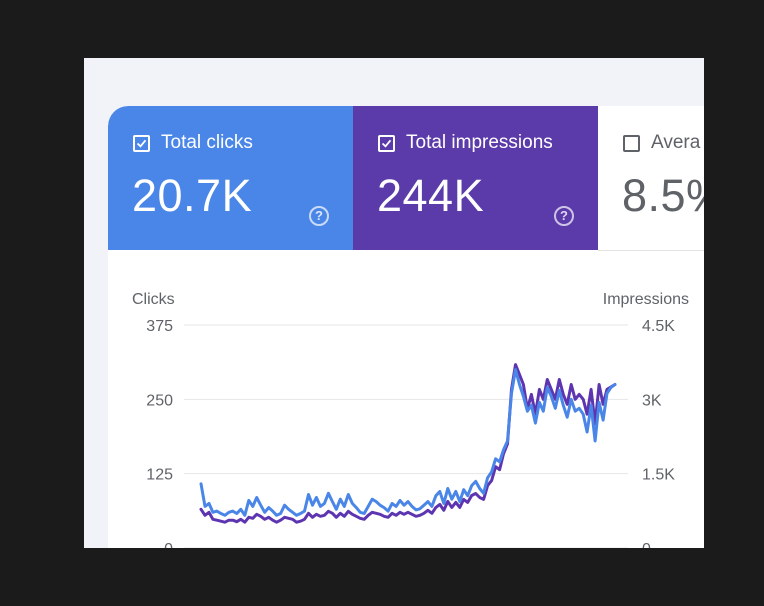 Image resolution: width=764 pixels, height=606 pixels. What do you see at coordinates (207, 142) in the screenshot?
I see `total-clicks-label: Total clicks` at bounding box center [207, 142].